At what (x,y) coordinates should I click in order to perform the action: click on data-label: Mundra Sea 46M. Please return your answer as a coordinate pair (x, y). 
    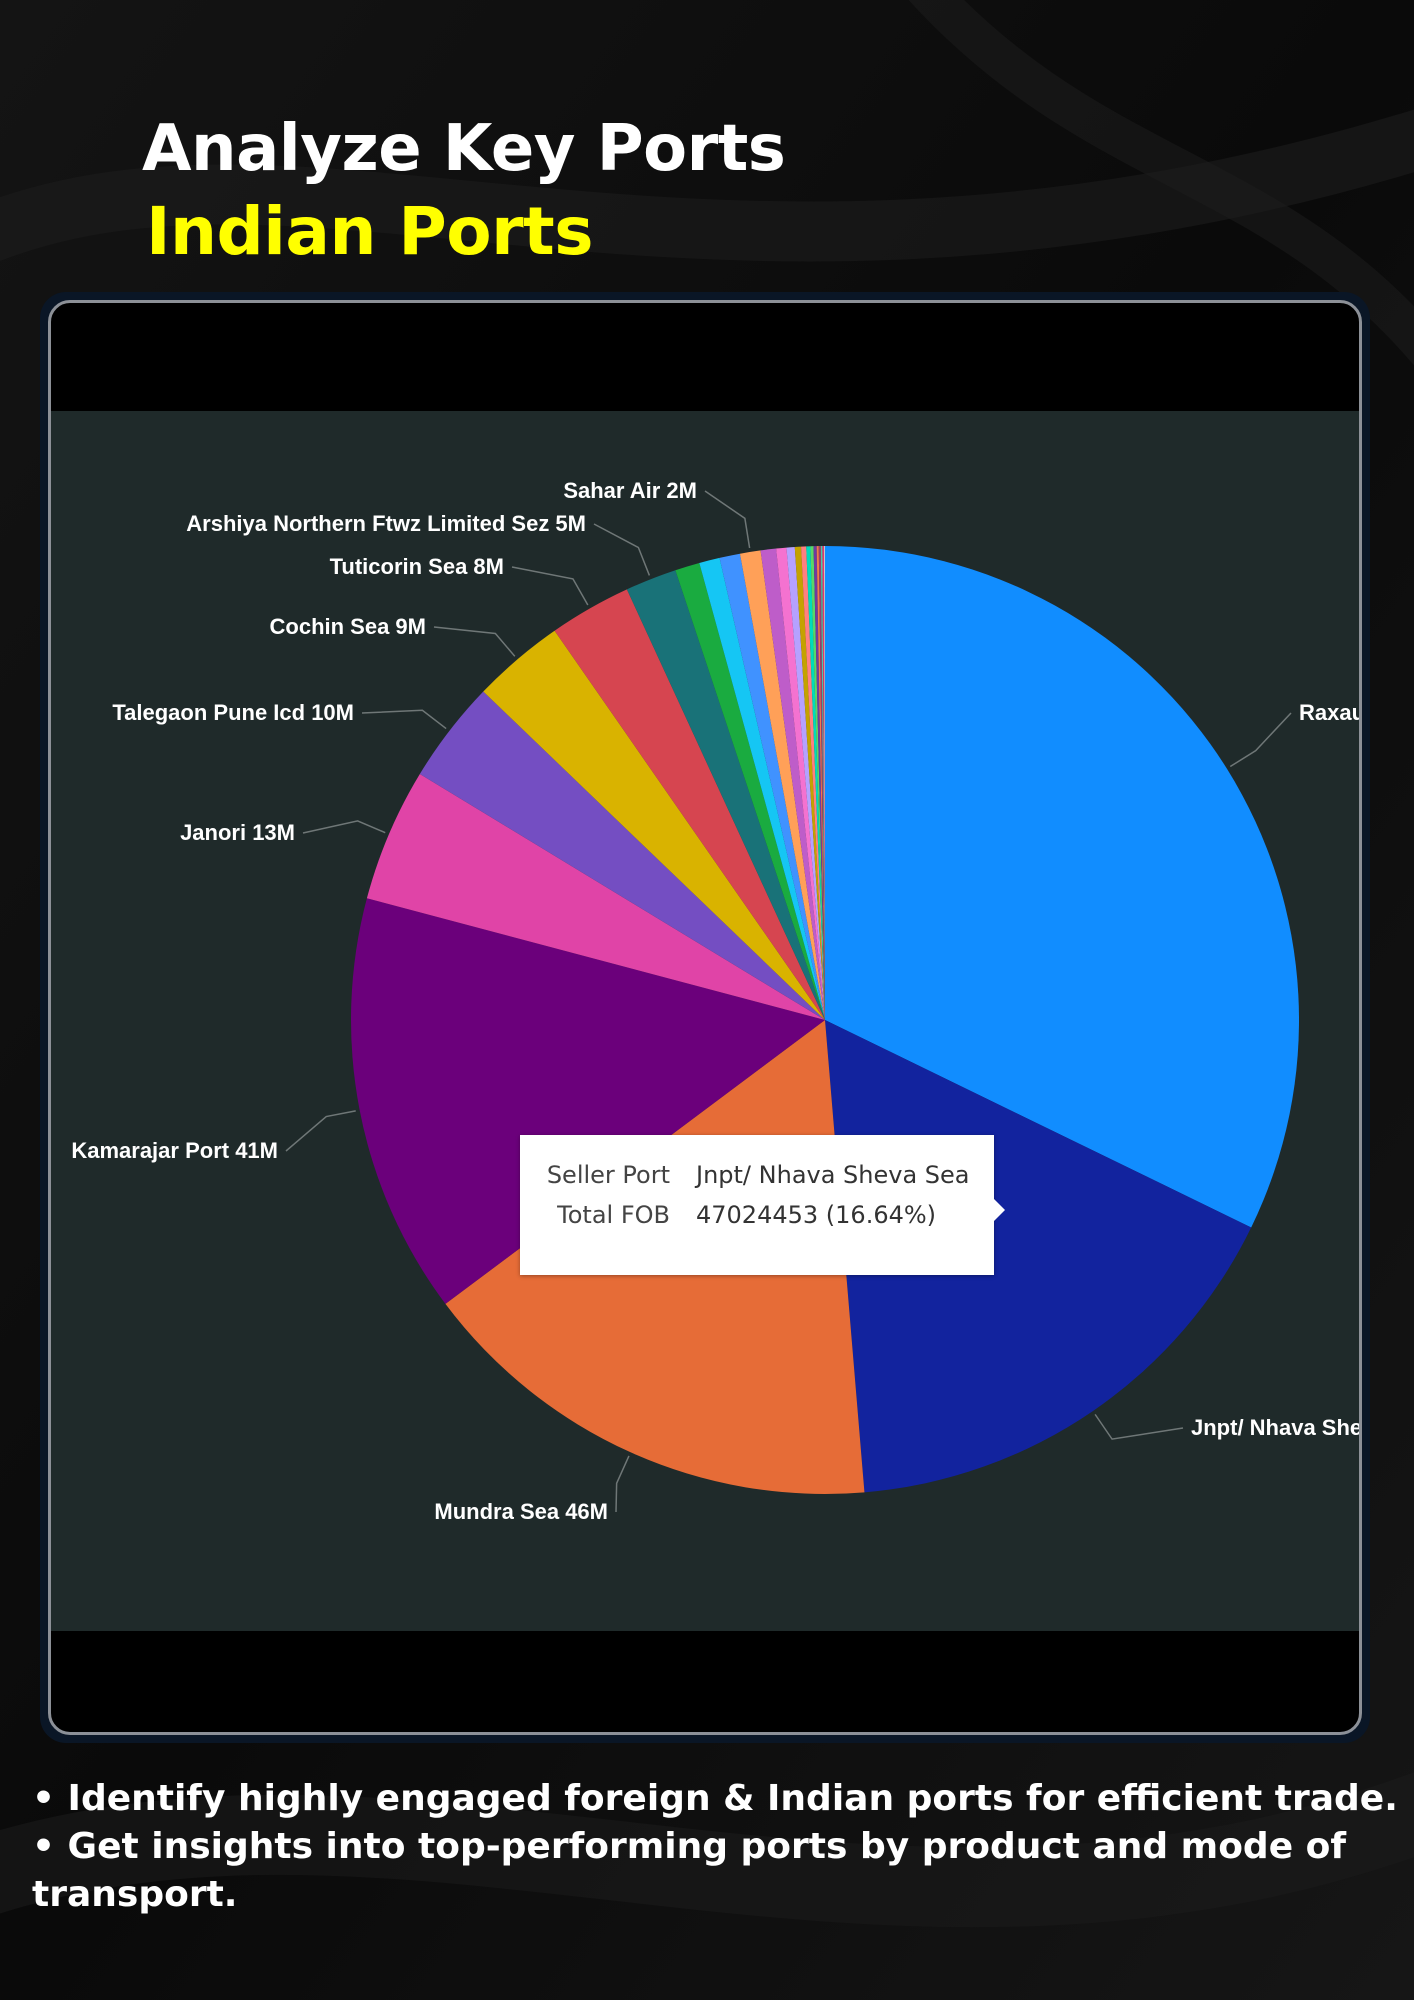
    Looking at the image, I should click on (521, 1511).